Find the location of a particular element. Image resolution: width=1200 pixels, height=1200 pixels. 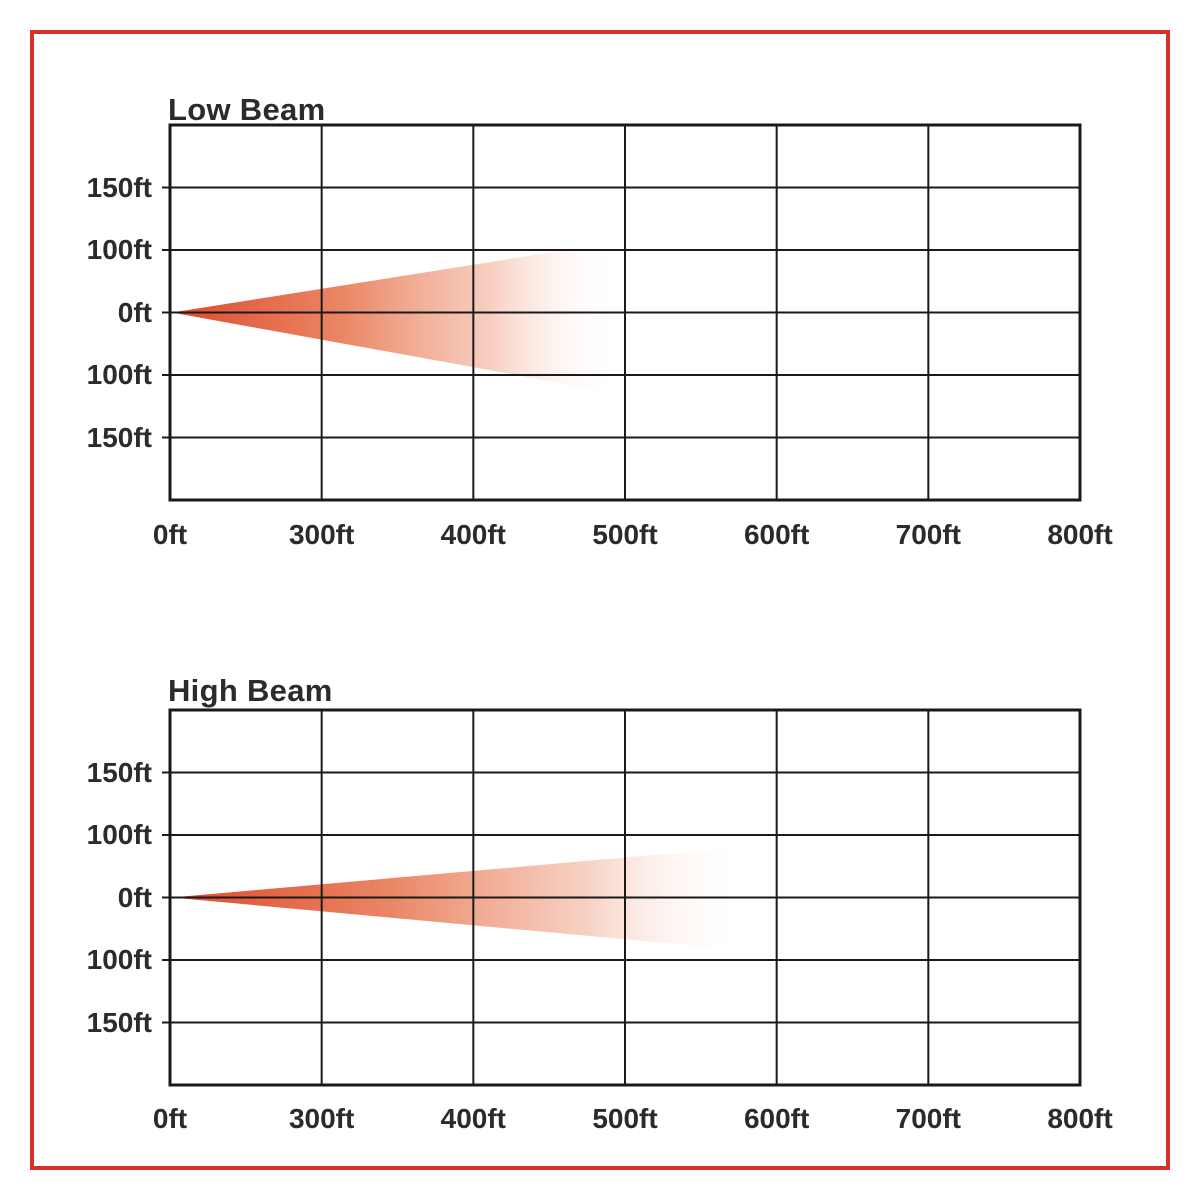

high-beam-title: High Beam is located at coordinates (250, 690).